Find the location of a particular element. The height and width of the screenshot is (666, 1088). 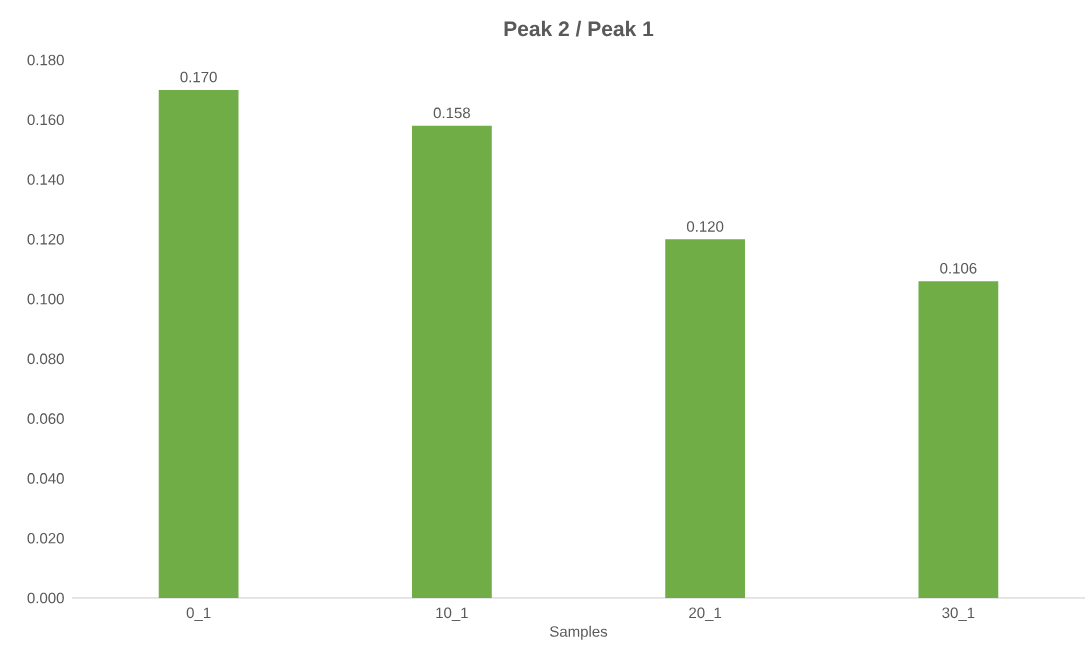

x-axis-title: Samples is located at coordinates (579, 632).